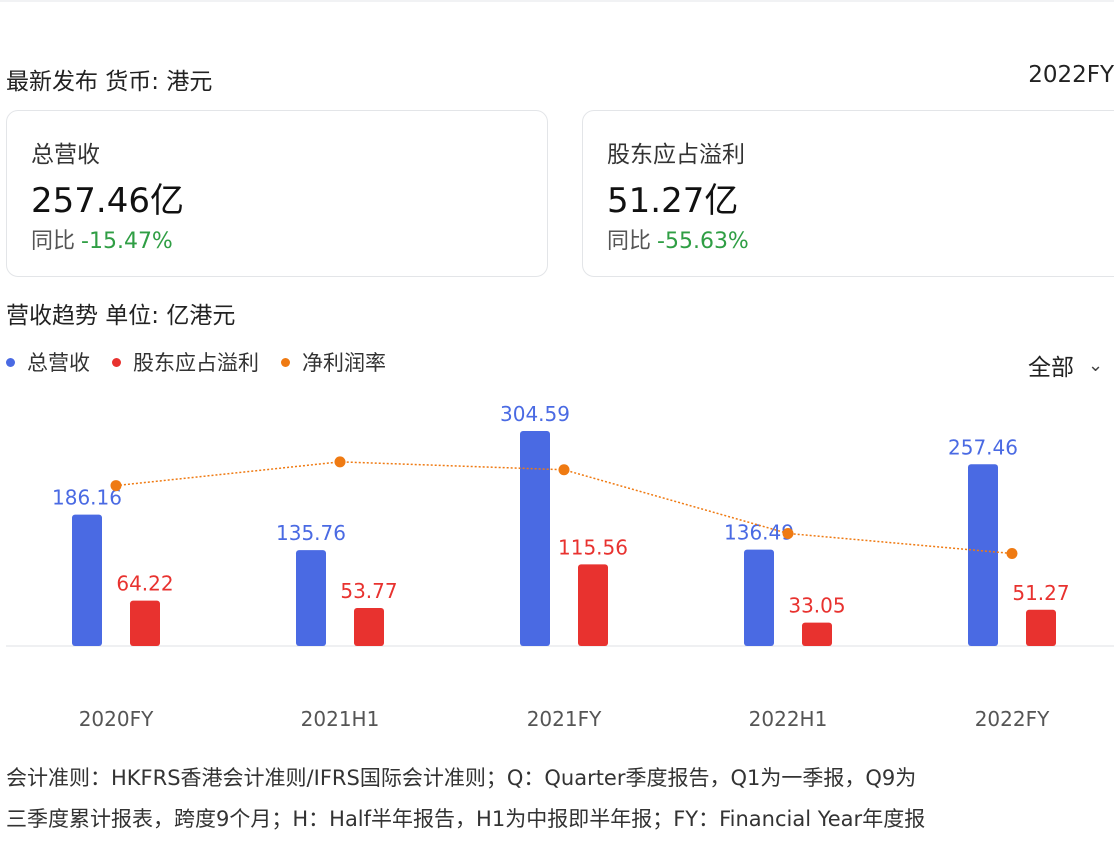 The height and width of the screenshot is (846, 1114). I want to click on profit-card: 股东应占溢利 51.27亿 同比 -55.63%, so click(848, 193).